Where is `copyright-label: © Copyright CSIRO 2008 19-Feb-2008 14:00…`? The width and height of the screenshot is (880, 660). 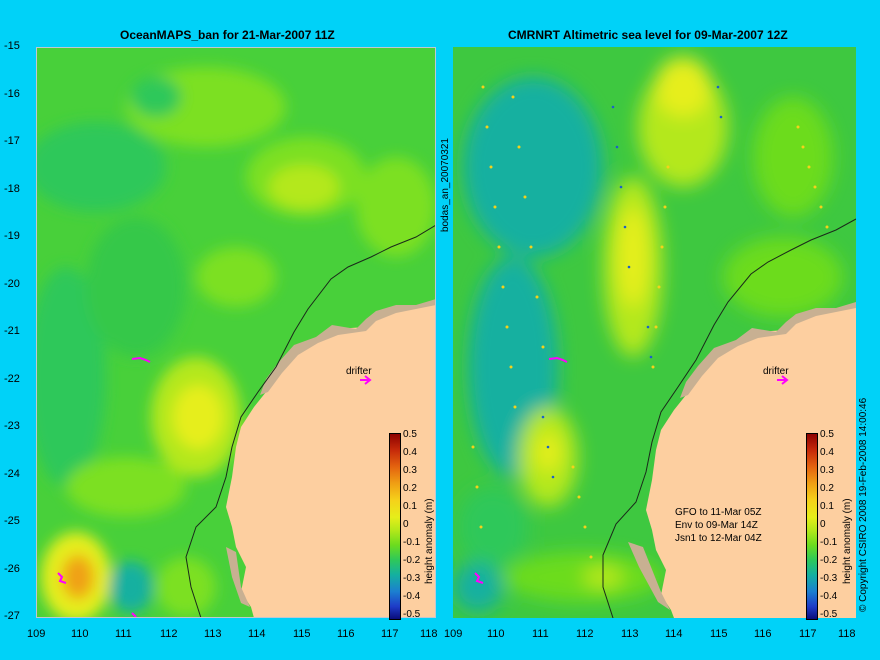
copyright-label: © Copyright CSIRO 2008 19-Feb-2008 14:00… is located at coordinates (863, 504).